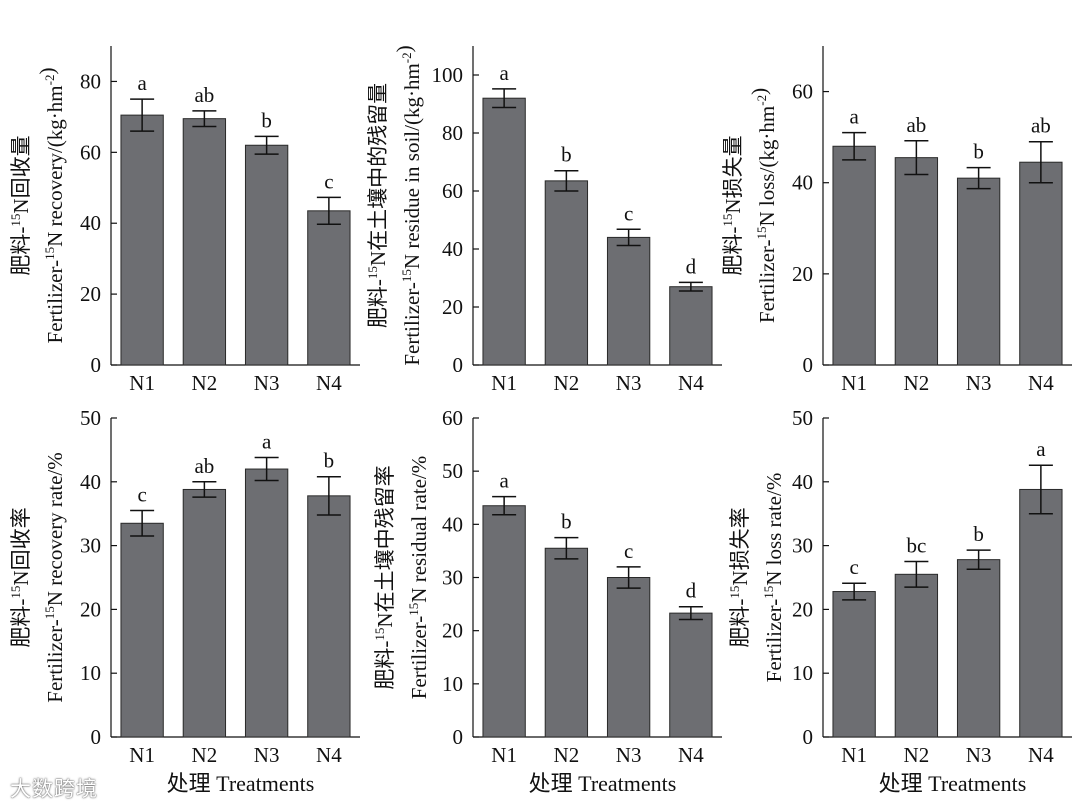  I want to click on panel-2-bar-N1, so click(504, 231).